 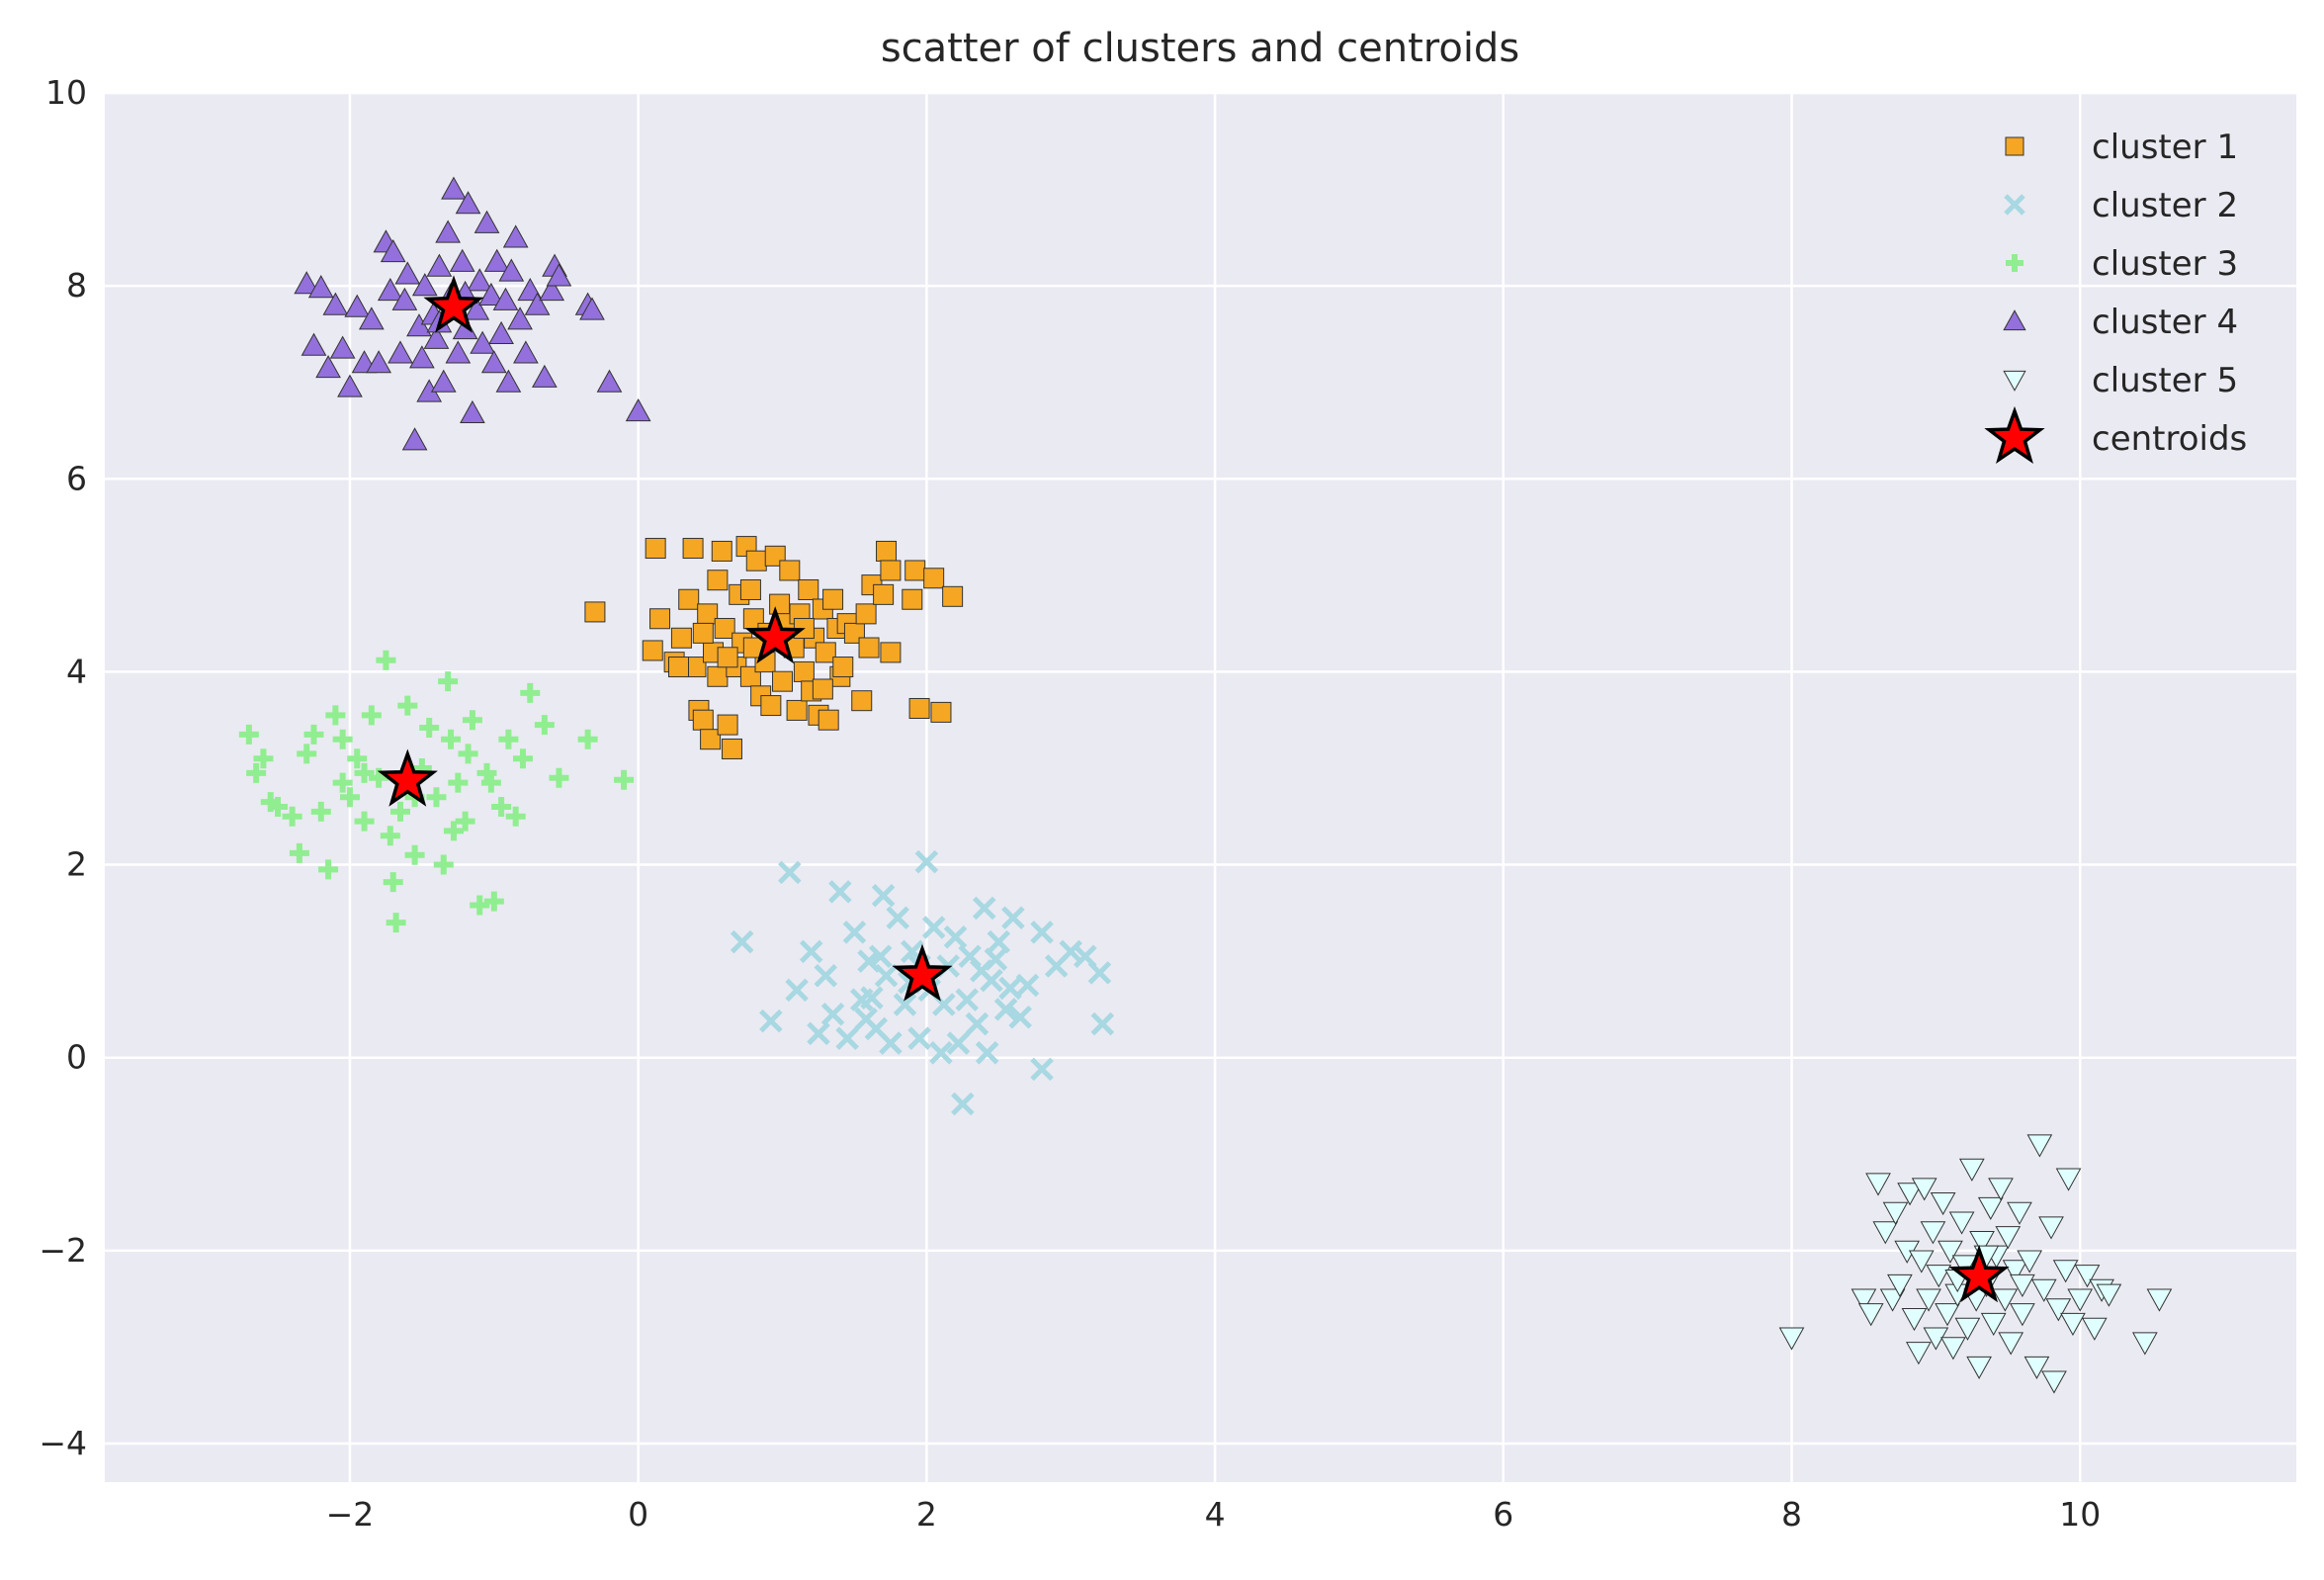 What do you see at coordinates (926, 1515) in the screenshot?
I see `x-tick-label: 2` at bounding box center [926, 1515].